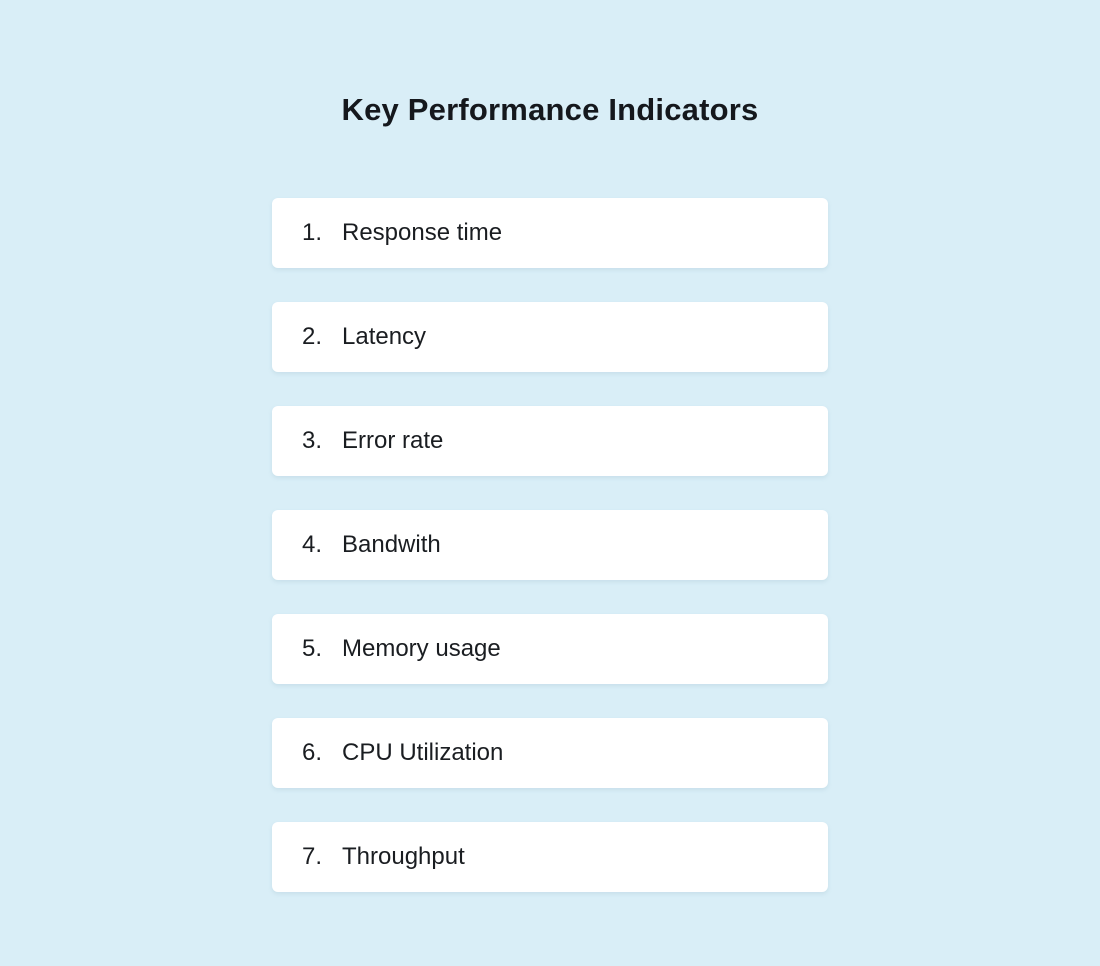 This screenshot has height=966, width=1100. Describe the element at coordinates (423, 752) in the screenshot. I see `item-label: CPU Utilization` at that location.